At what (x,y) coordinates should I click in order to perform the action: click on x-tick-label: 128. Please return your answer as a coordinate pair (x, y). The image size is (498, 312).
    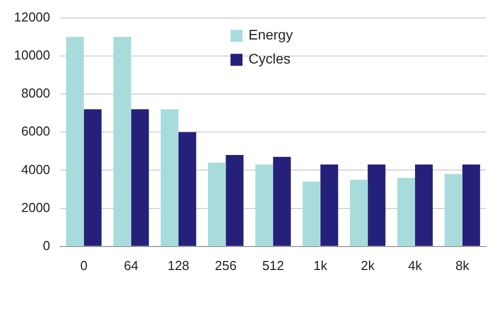
    Looking at the image, I should click on (179, 265).